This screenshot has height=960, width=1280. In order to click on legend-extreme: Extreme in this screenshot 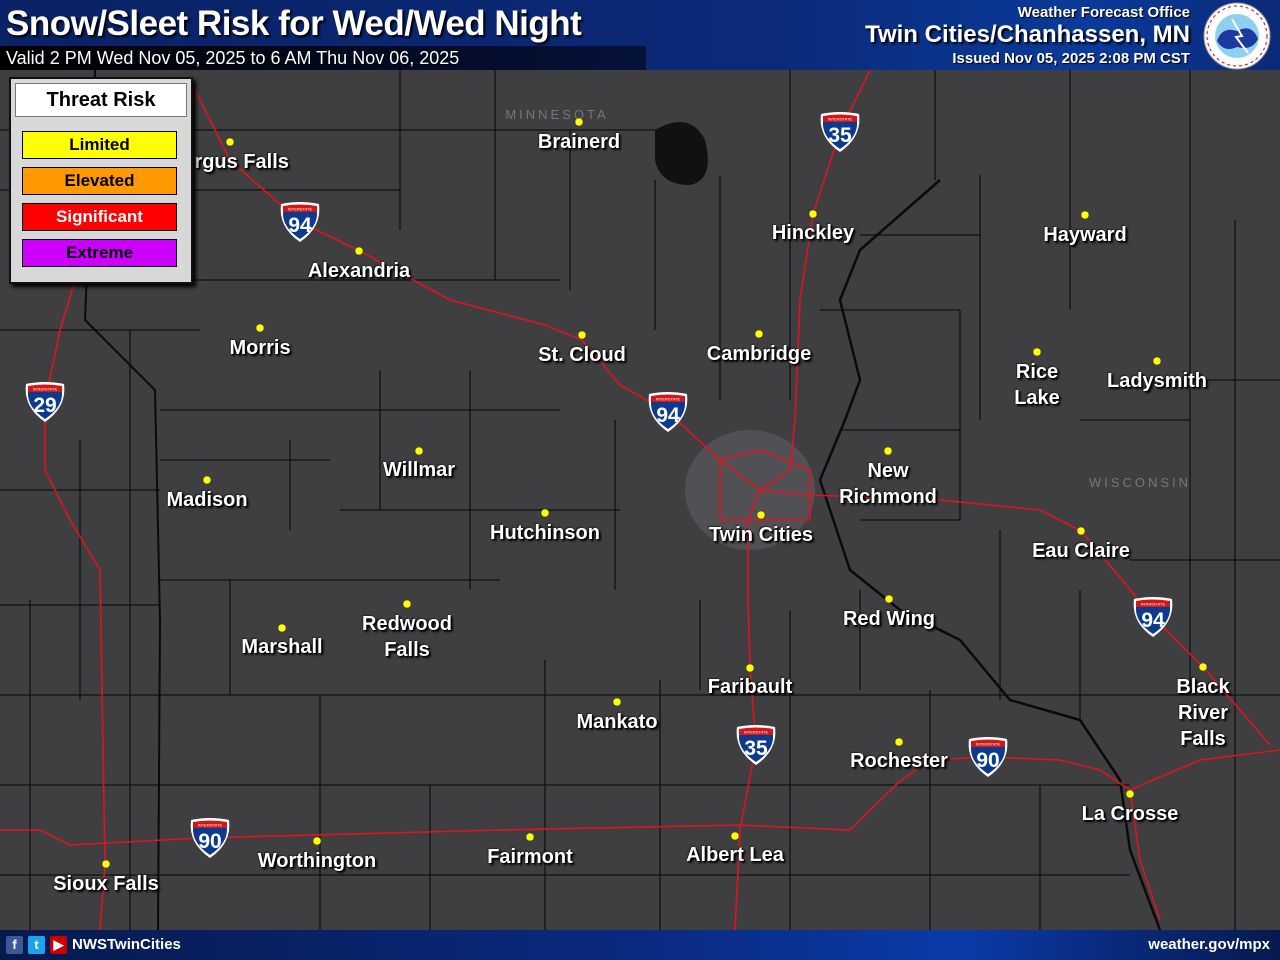, I will do `click(99, 253)`.